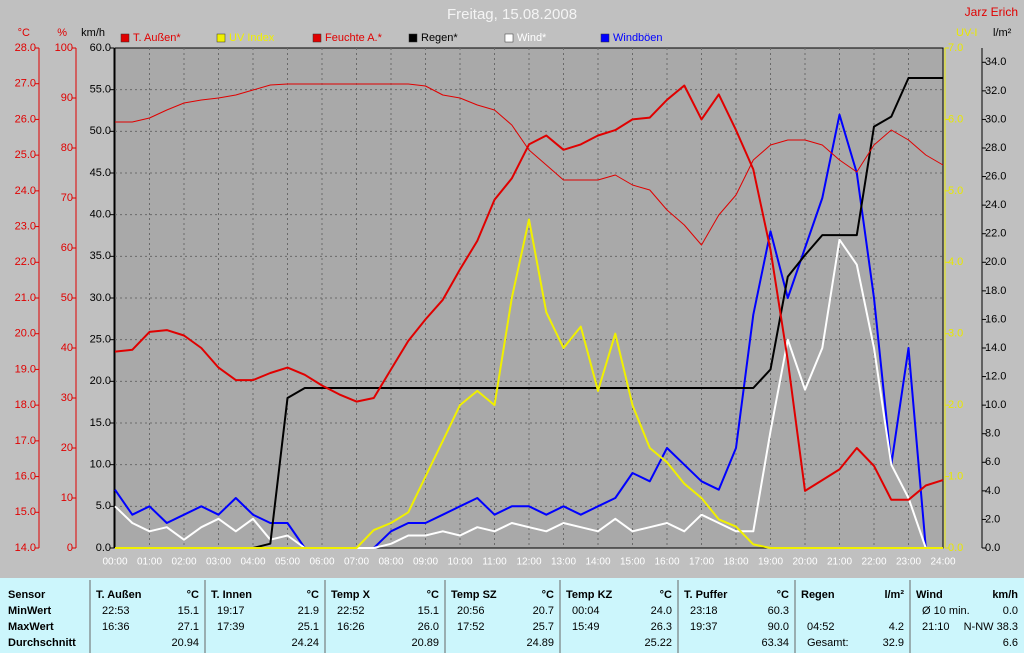  What do you see at coordinates (992, 434) in the screenshot?
I see `y-tick-label: 8.0` at bounding box center [992, 434].